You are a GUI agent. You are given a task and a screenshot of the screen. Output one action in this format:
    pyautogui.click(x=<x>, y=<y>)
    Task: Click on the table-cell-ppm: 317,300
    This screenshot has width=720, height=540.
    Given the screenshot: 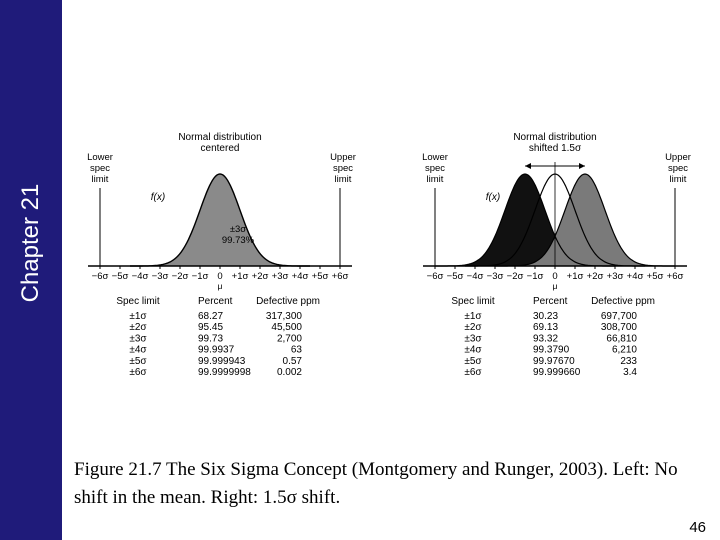 What is the action you would take?
    pyautogui.click(x=284, y=316)
    